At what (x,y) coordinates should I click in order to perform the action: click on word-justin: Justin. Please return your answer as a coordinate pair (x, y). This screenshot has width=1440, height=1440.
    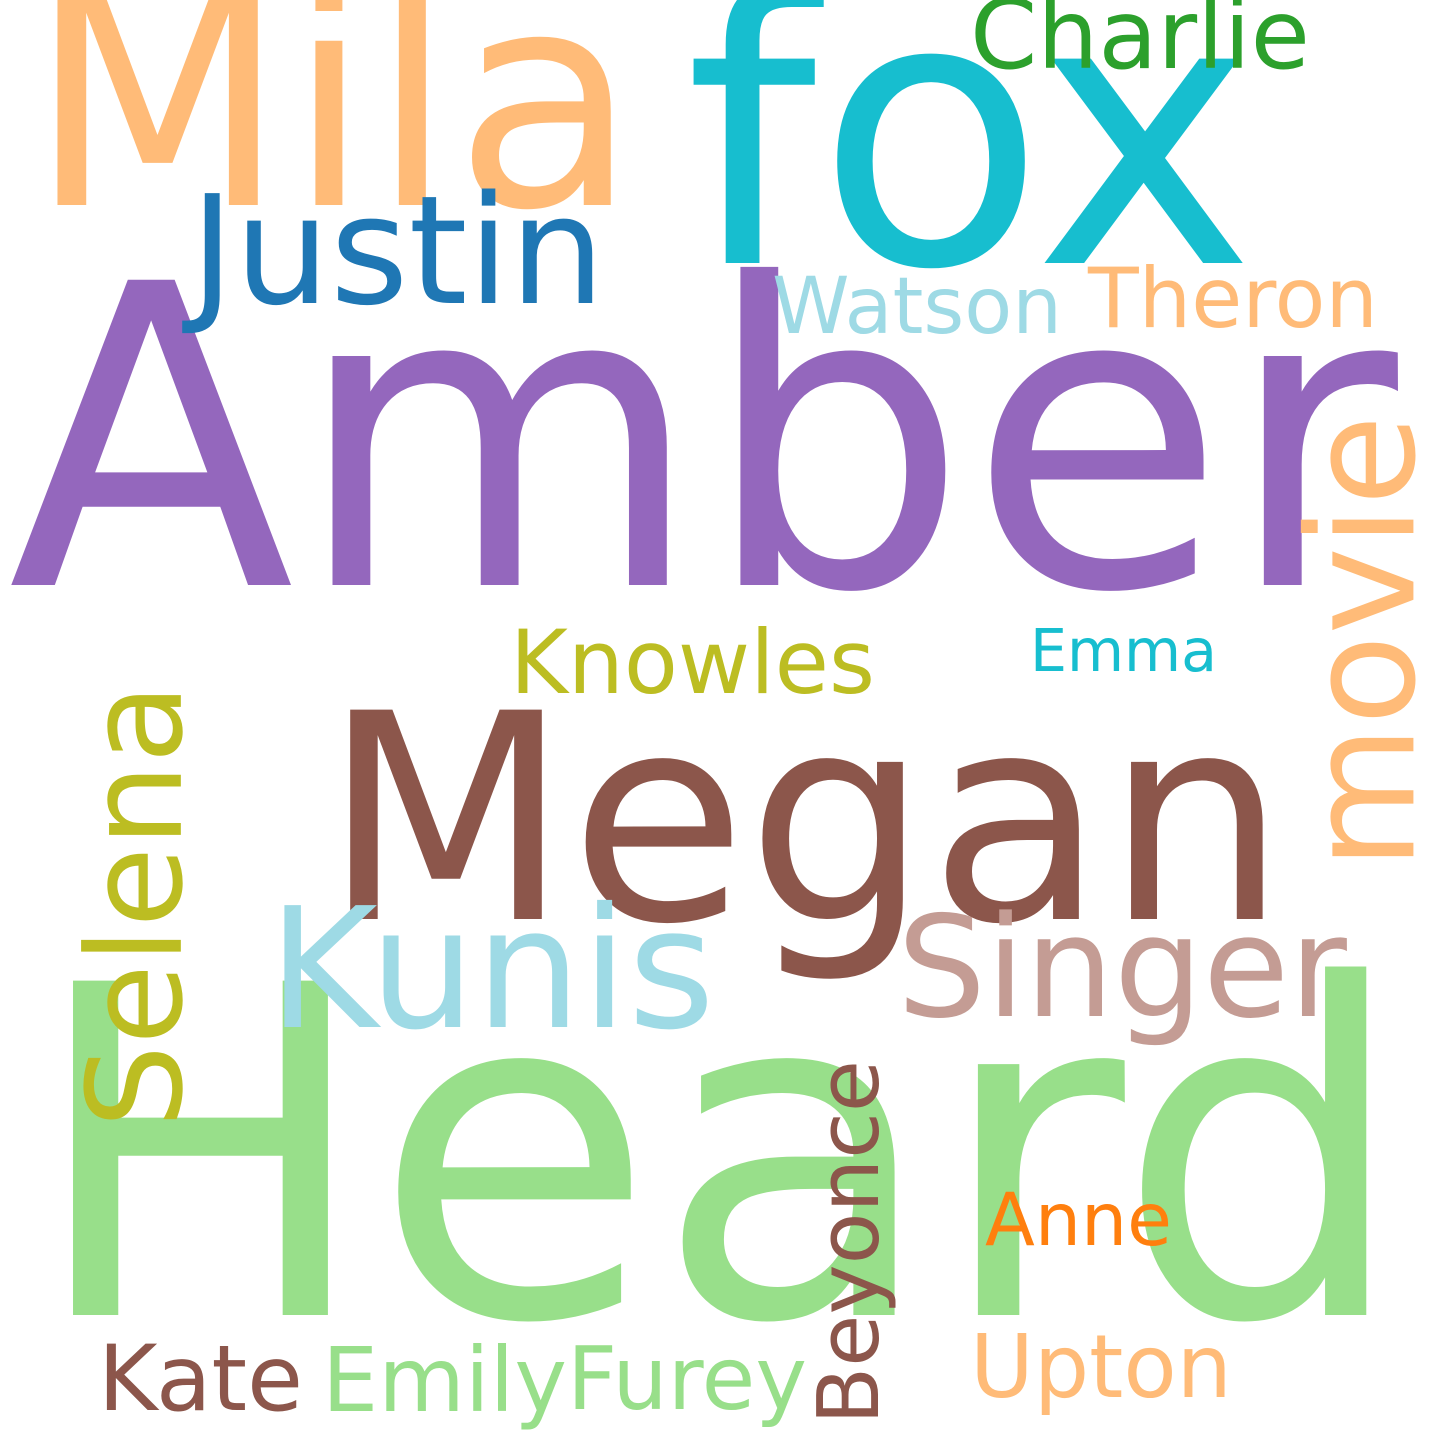
    Looking at the image, I should click on (397, 250).